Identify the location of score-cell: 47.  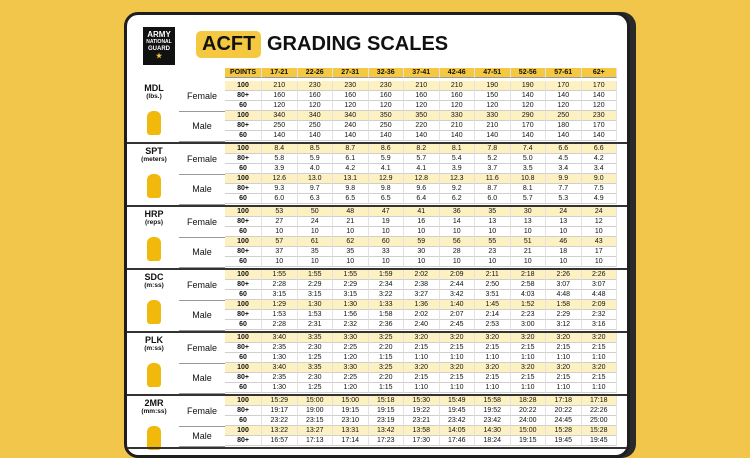
(386, 212).